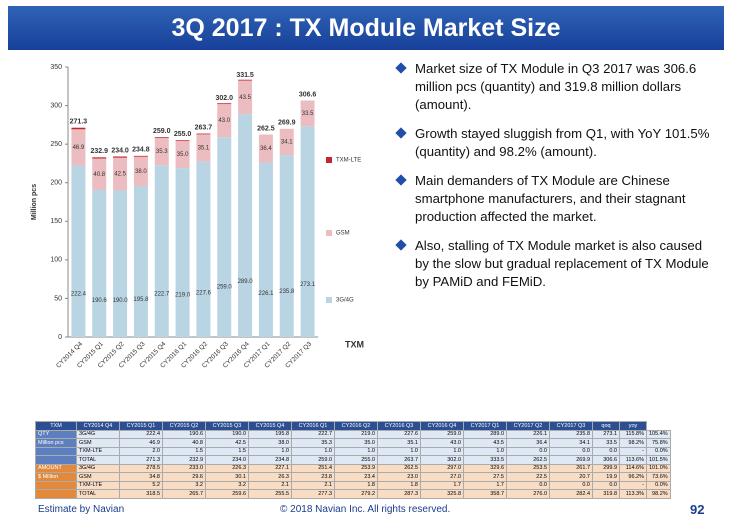 This screenshot has height=517, width=732. Describe the element at coordinates (184, 468) in the screenshot. I see `cell: 233.0` at that location.